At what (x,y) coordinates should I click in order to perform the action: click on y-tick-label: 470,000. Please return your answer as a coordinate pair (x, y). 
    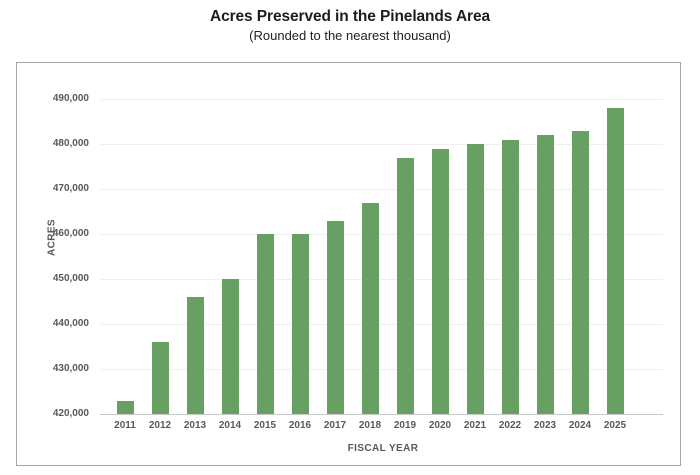
    Looking at the image, I should click on (70, 188).